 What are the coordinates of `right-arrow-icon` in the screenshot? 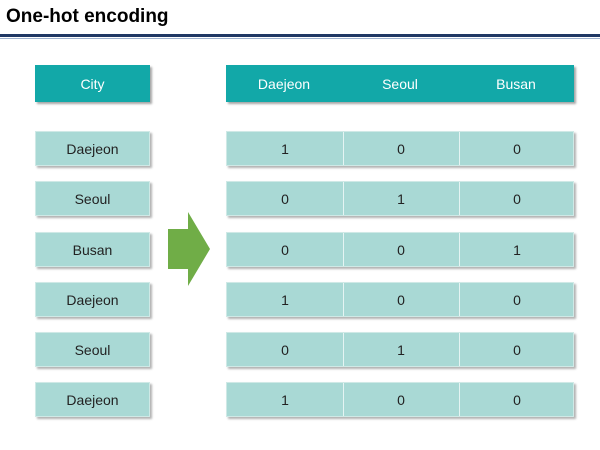 It's located at (189, 249).